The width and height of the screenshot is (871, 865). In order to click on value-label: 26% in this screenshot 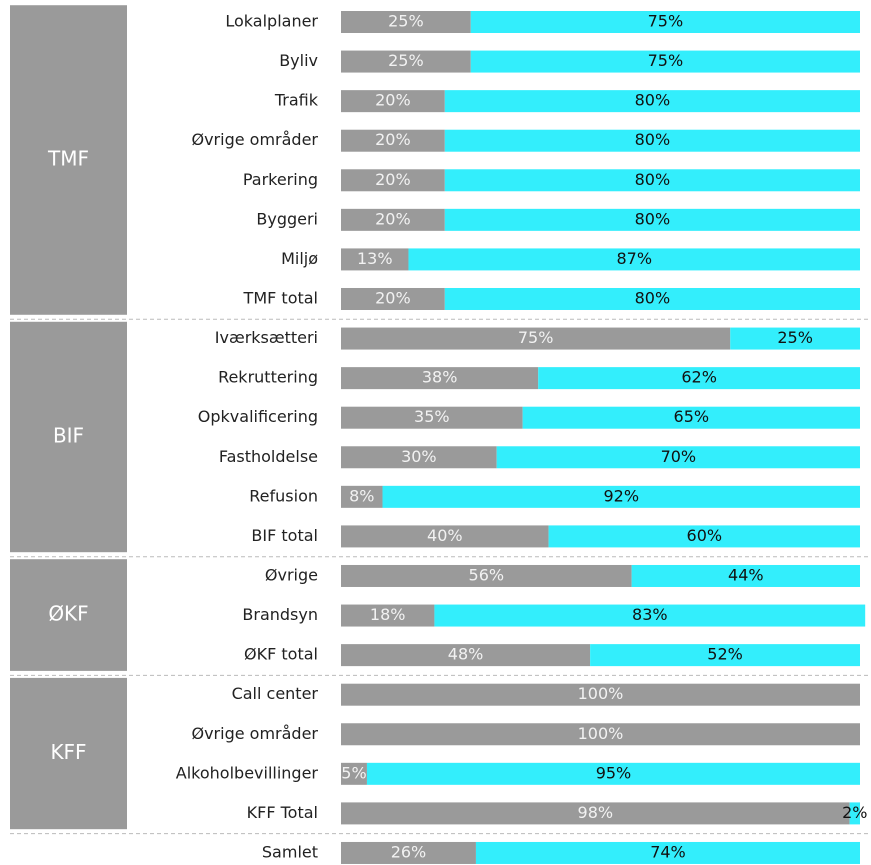, I will do `click(409, 851)`.